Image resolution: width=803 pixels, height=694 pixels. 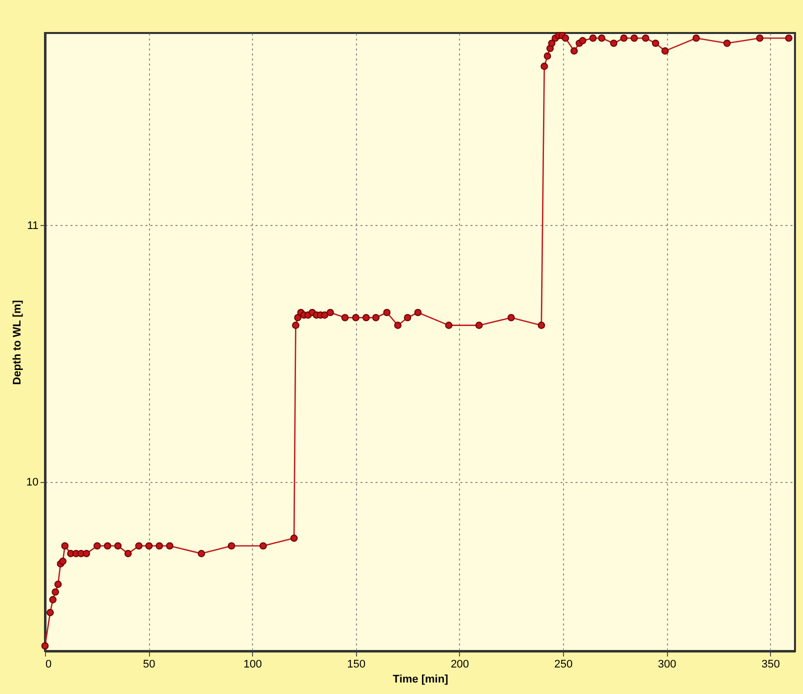 I want to click on x-tick-label: 250, so click(x=563, y=664).